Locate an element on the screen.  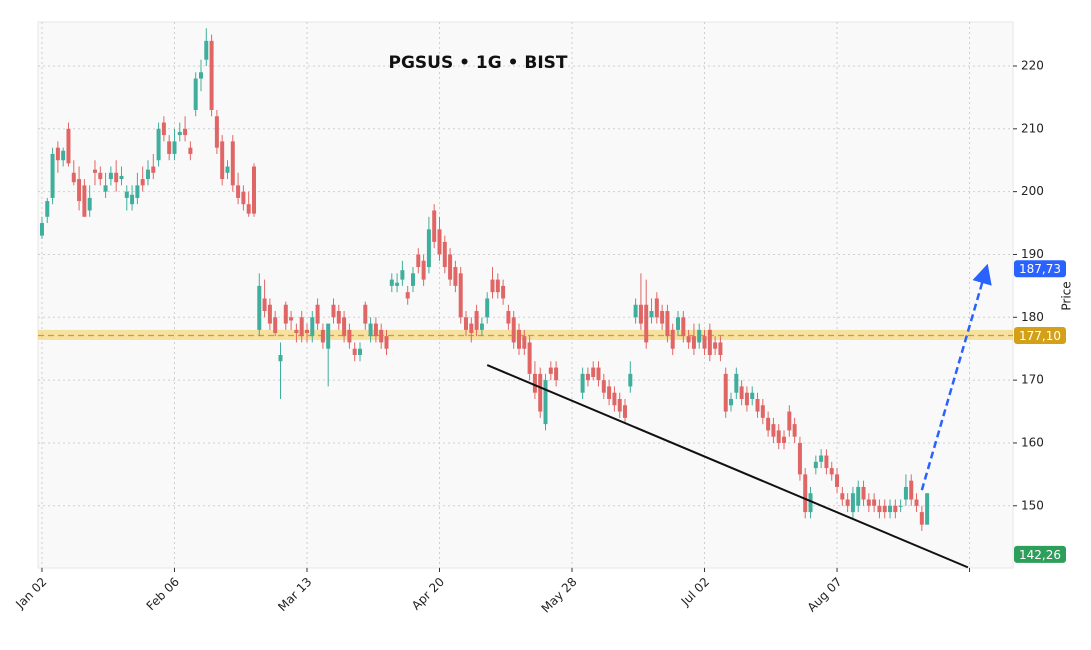
x-tick-label: May 28 is located at coordinates (559, 595).